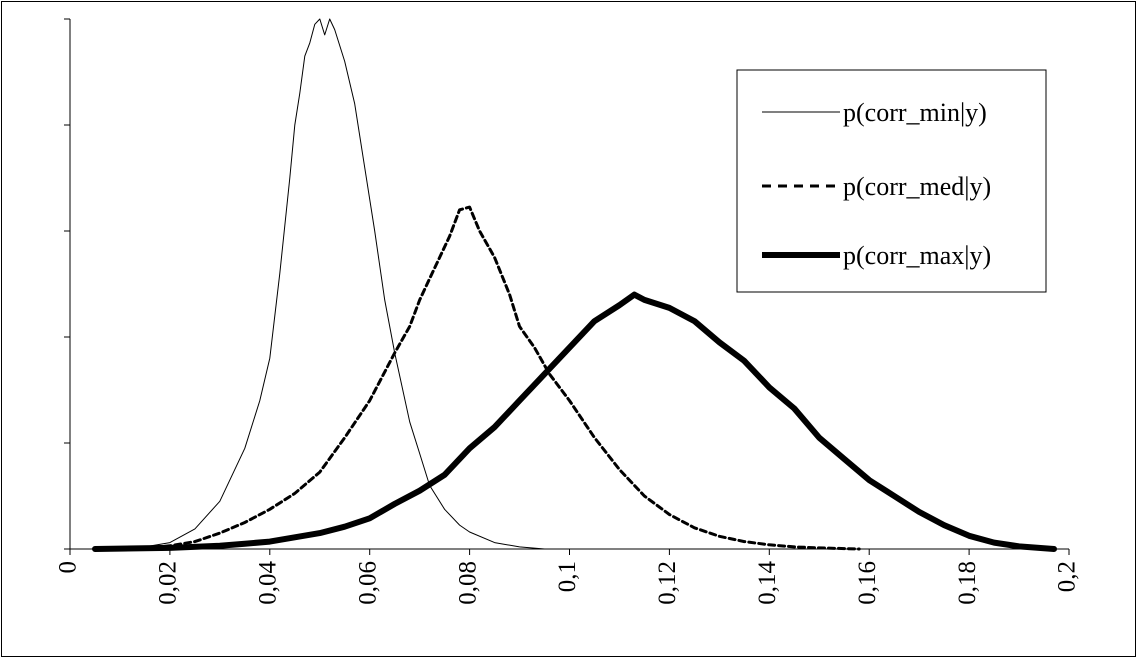 This screenshot has height=660, width=1139. What do you see at coordinates (1067, 576) in the screenshot?
I see `x-tick-label: 0,2` at bounding box center [1067, 576].